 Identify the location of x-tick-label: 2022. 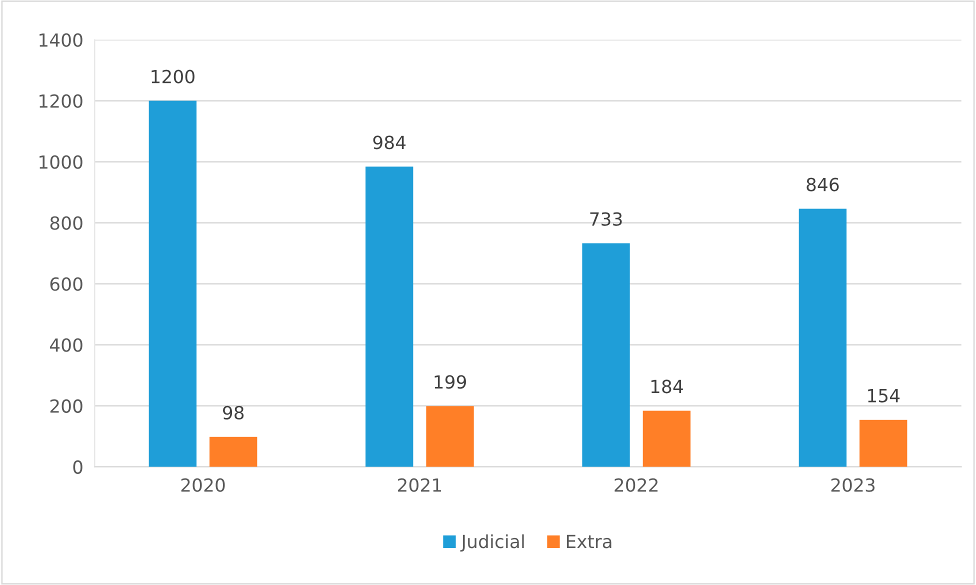
(636, 485).